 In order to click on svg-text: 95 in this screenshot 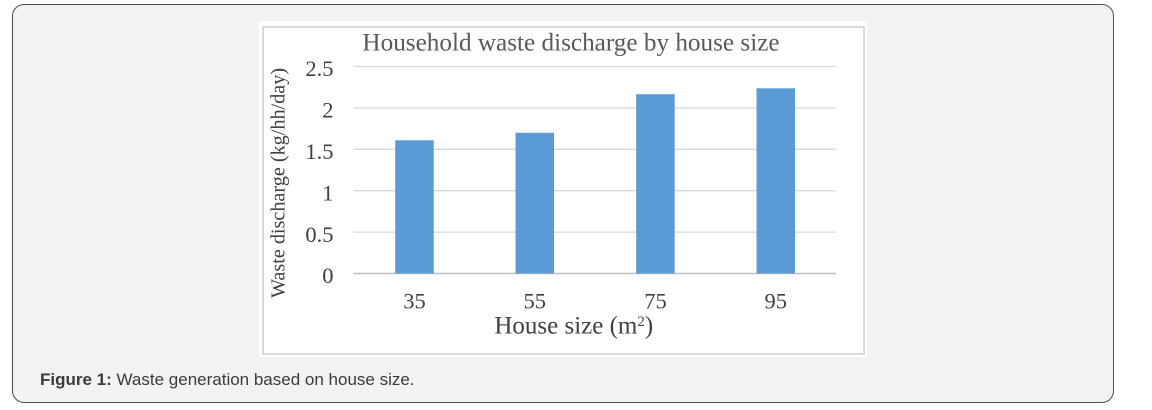, I will do `click(776, 301)`.